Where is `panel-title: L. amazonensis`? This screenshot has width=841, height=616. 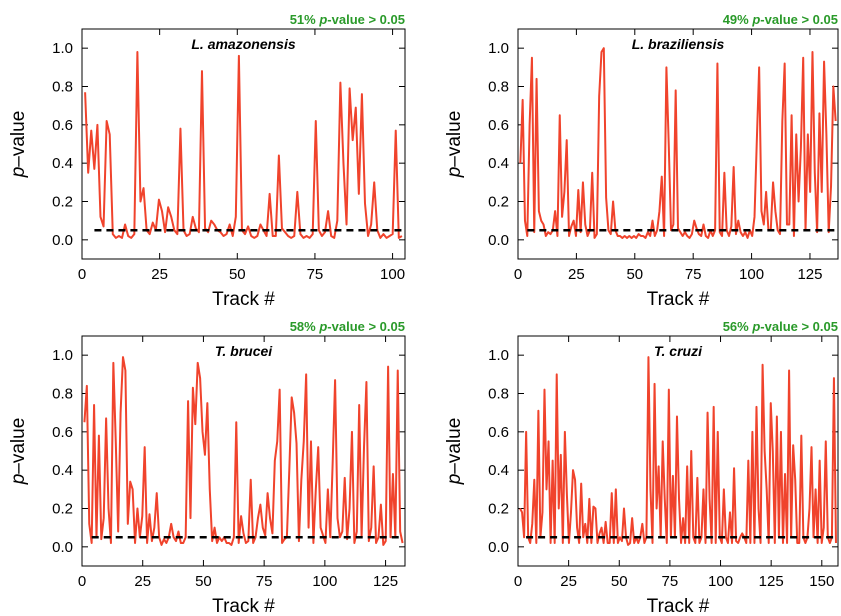
panel-title: L. amazonensis is located at coordinates (243, 44).